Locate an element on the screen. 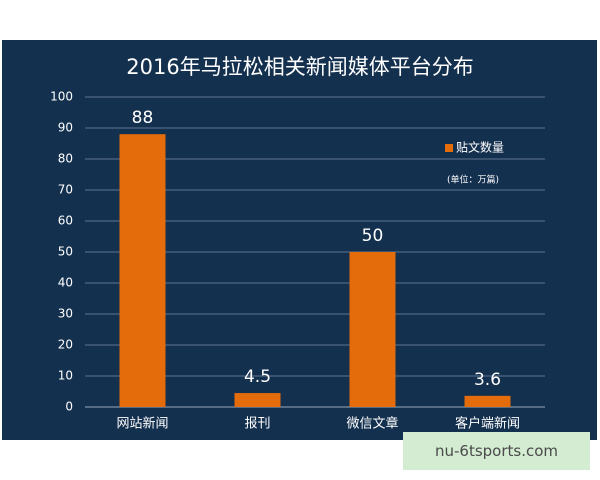 This screenshot has width=600, height=480. y-tick-label: 100 is located at coordinates (61, 97).